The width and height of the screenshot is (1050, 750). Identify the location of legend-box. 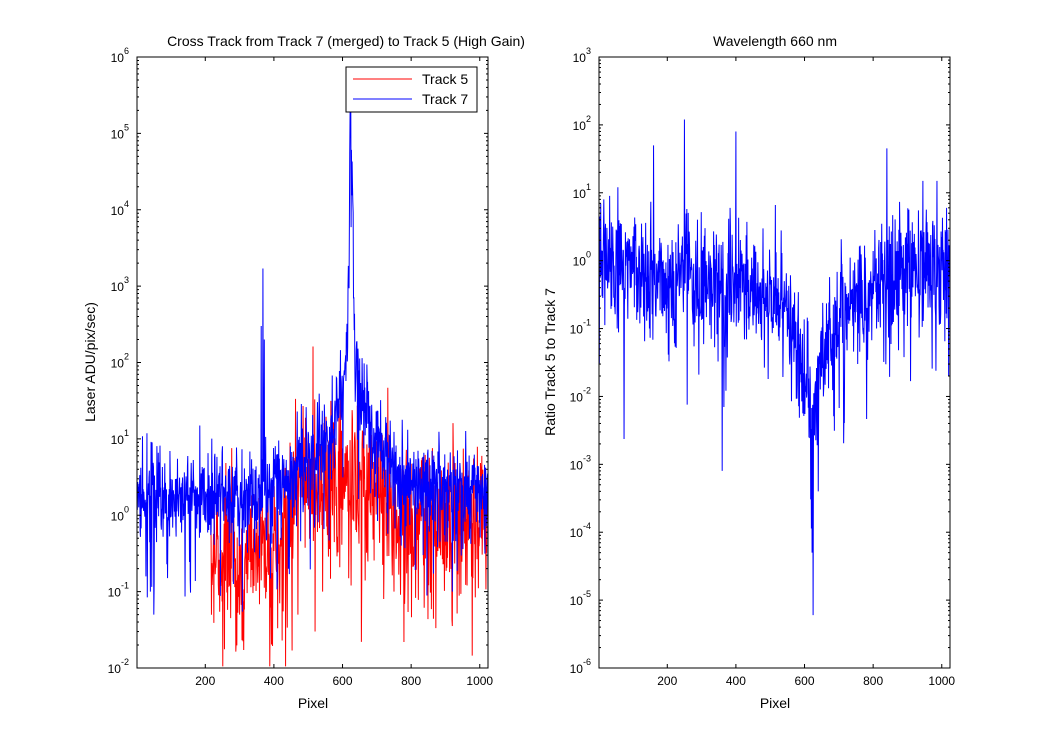
(411, 89).